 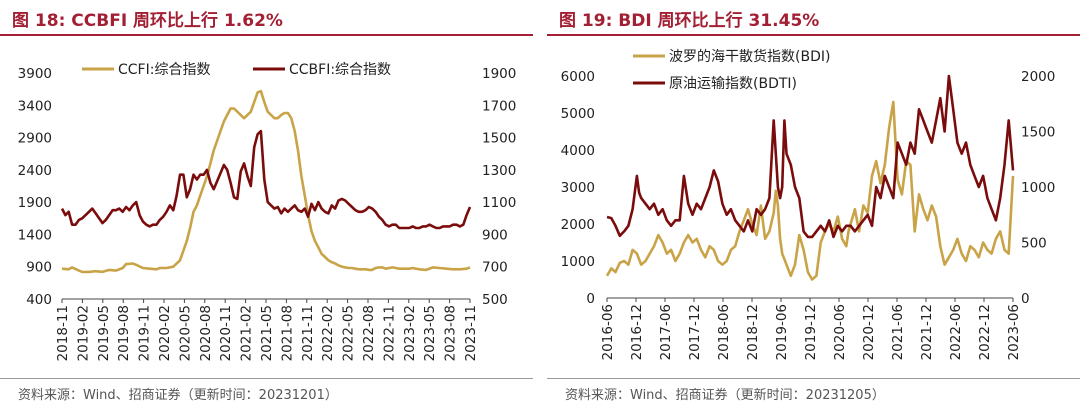 What do you see at coordinates (1038, 77) in the screenshot?
I see `y-right-tick-label: 2000` at bounding box center [1038, 77].